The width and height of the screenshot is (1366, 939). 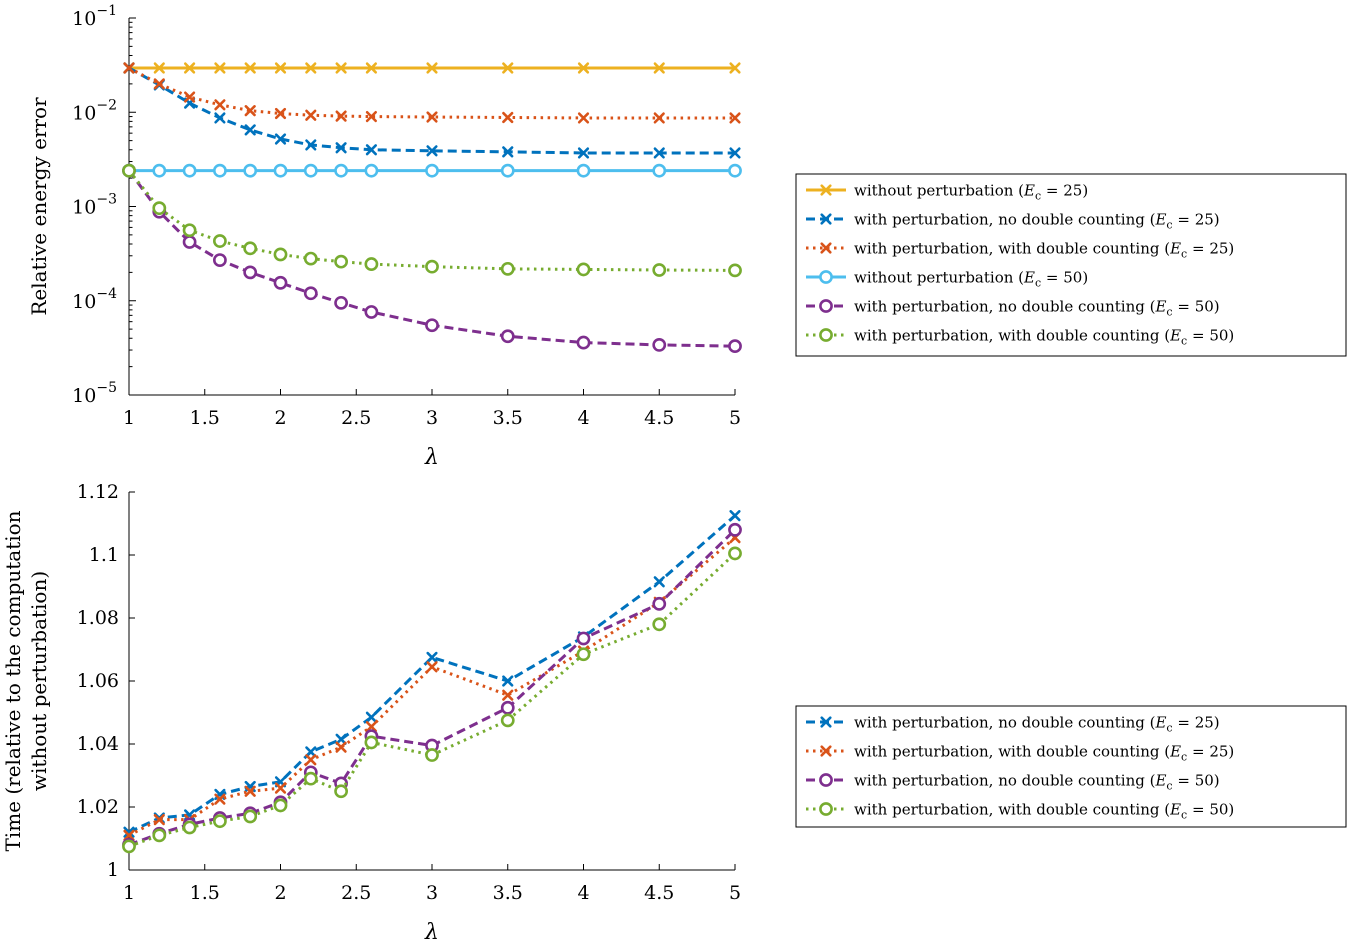 What do you see at coordinates (39, 681) in the screenshot?
I see `y-axis-label: without perturbation)` at bounding box center [39, 681].